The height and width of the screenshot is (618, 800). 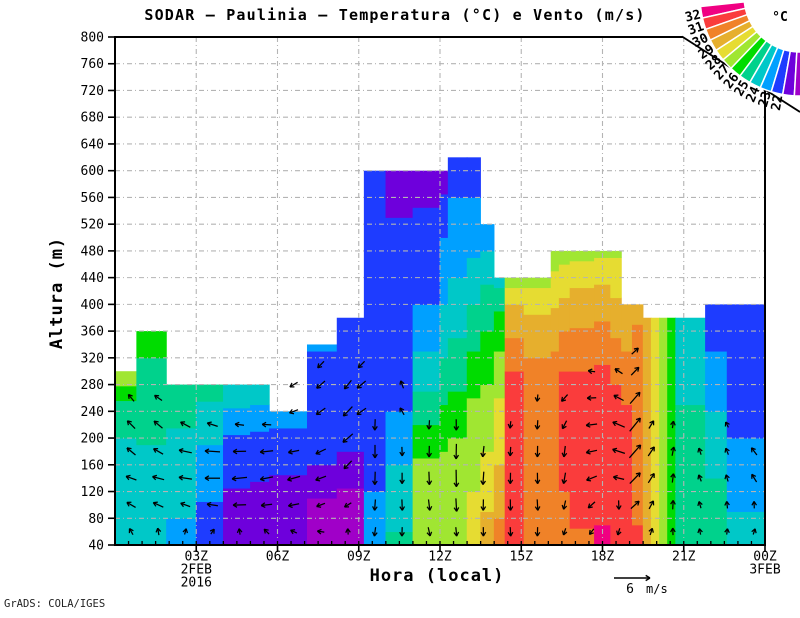 What do you see at coordinates (92, 412) in the screenshot?
I see `y-tick-label: 240` at bounding box center [92, 412].